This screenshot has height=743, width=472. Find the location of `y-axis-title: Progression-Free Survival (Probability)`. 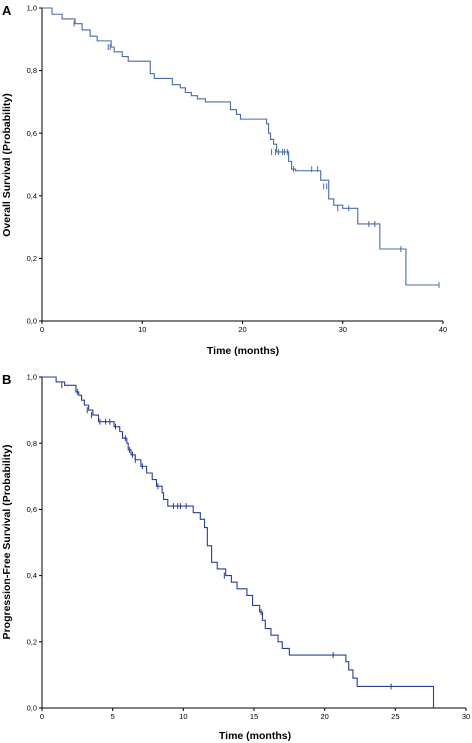

y-axis-title: Progression-Free Survival (Probability) is located at coordinates (7, 542).